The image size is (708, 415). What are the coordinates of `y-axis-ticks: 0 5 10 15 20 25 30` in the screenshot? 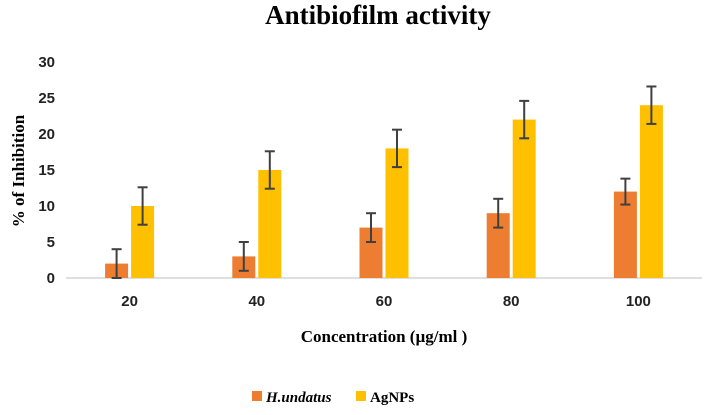 It's located at (46, 170).